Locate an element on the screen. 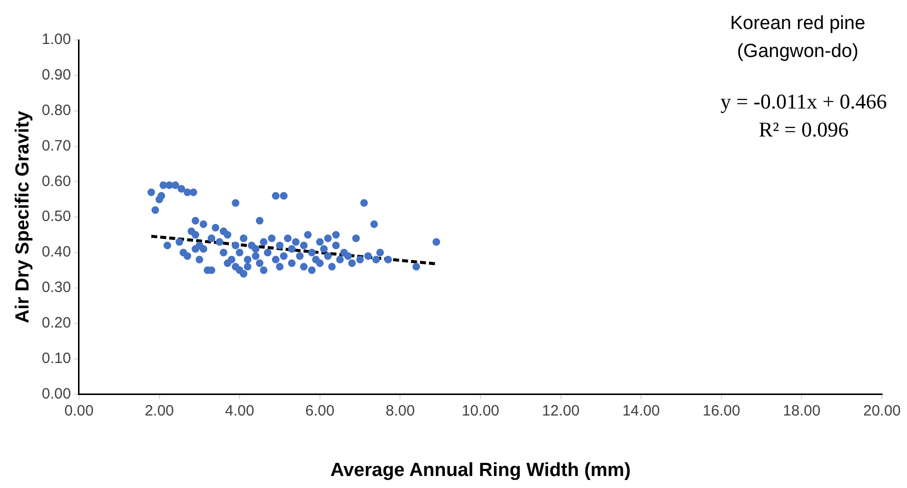  y-tick-label: 0.00 is located at coordinates (56, 393).